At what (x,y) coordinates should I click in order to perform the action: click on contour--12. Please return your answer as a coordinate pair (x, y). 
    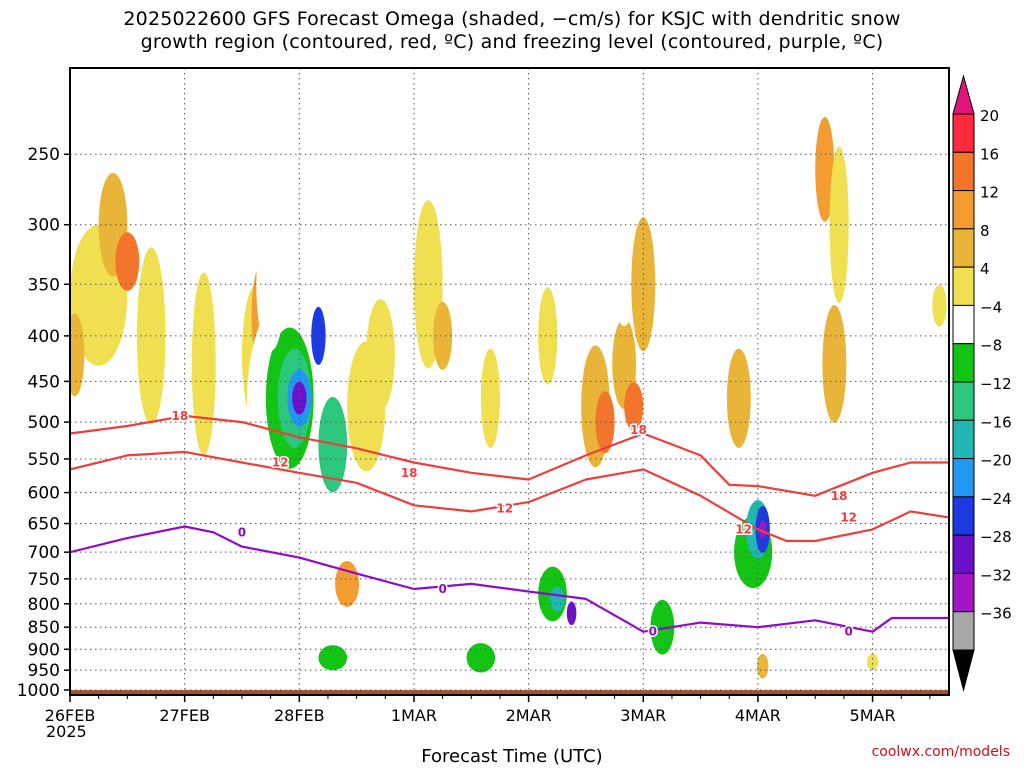
    Looking at the image, I should click on (509, 496).